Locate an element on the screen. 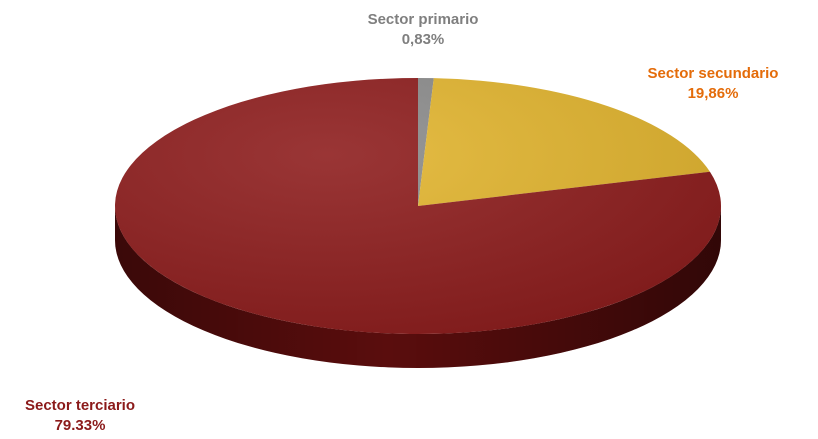 This screenshot has width=818, height=439. label-sector-terciario: Sector terciario 79.33% is located at coordinates (80, 416).